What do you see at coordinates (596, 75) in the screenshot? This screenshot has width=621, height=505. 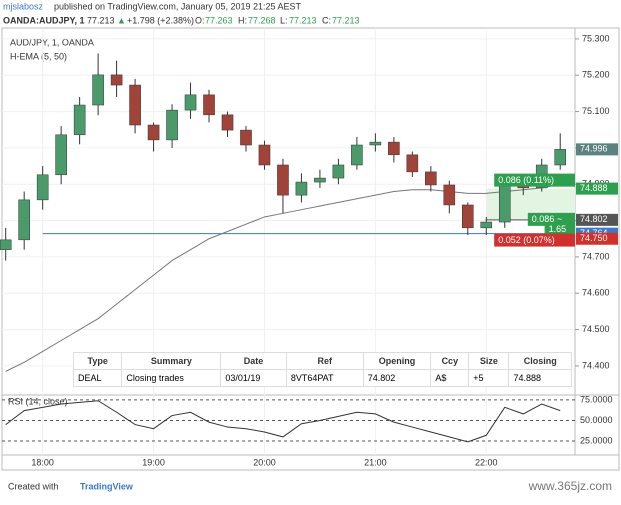 I see `y-tick-label: 75.200` at bounding box center [596, 75].